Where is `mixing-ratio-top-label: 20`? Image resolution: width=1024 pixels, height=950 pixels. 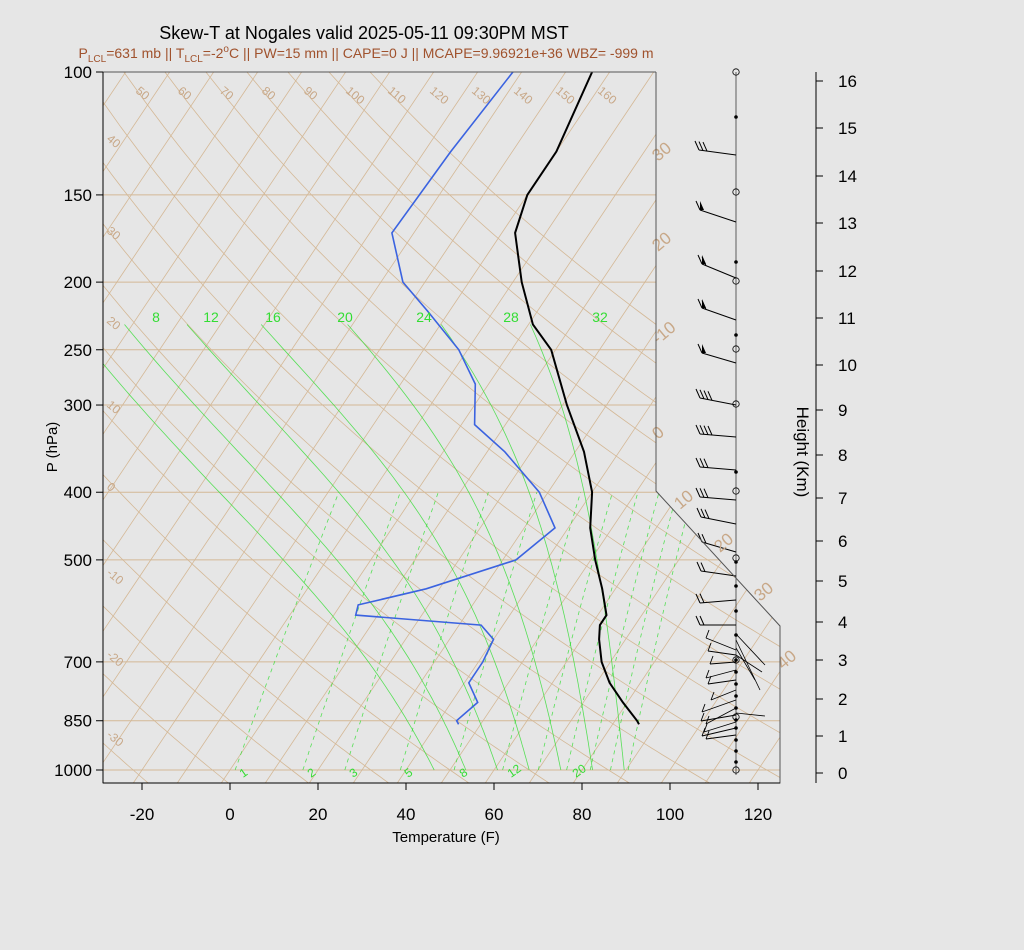 mixing-ratio-top-label: 20 is located at coordinates (345, 317).